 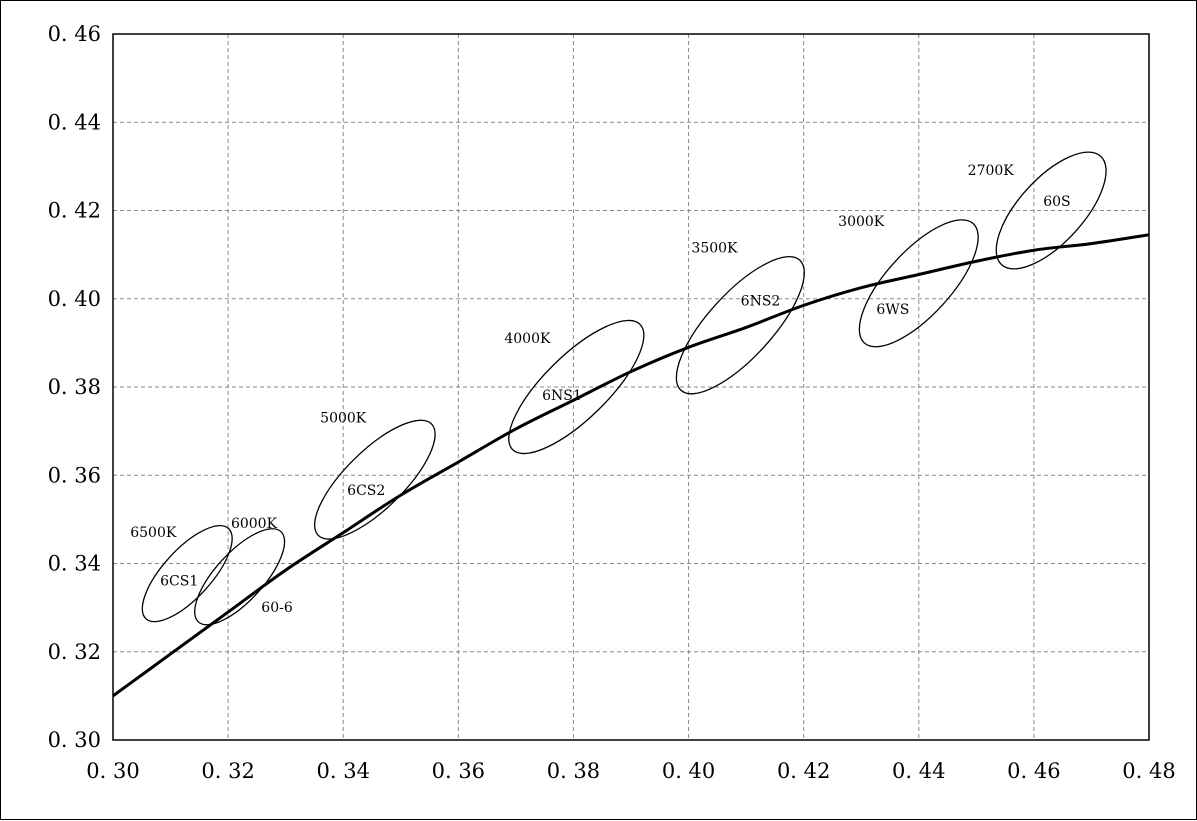 I want to click on x-tick-label: 0. 46, so click(x=1033, y=771).